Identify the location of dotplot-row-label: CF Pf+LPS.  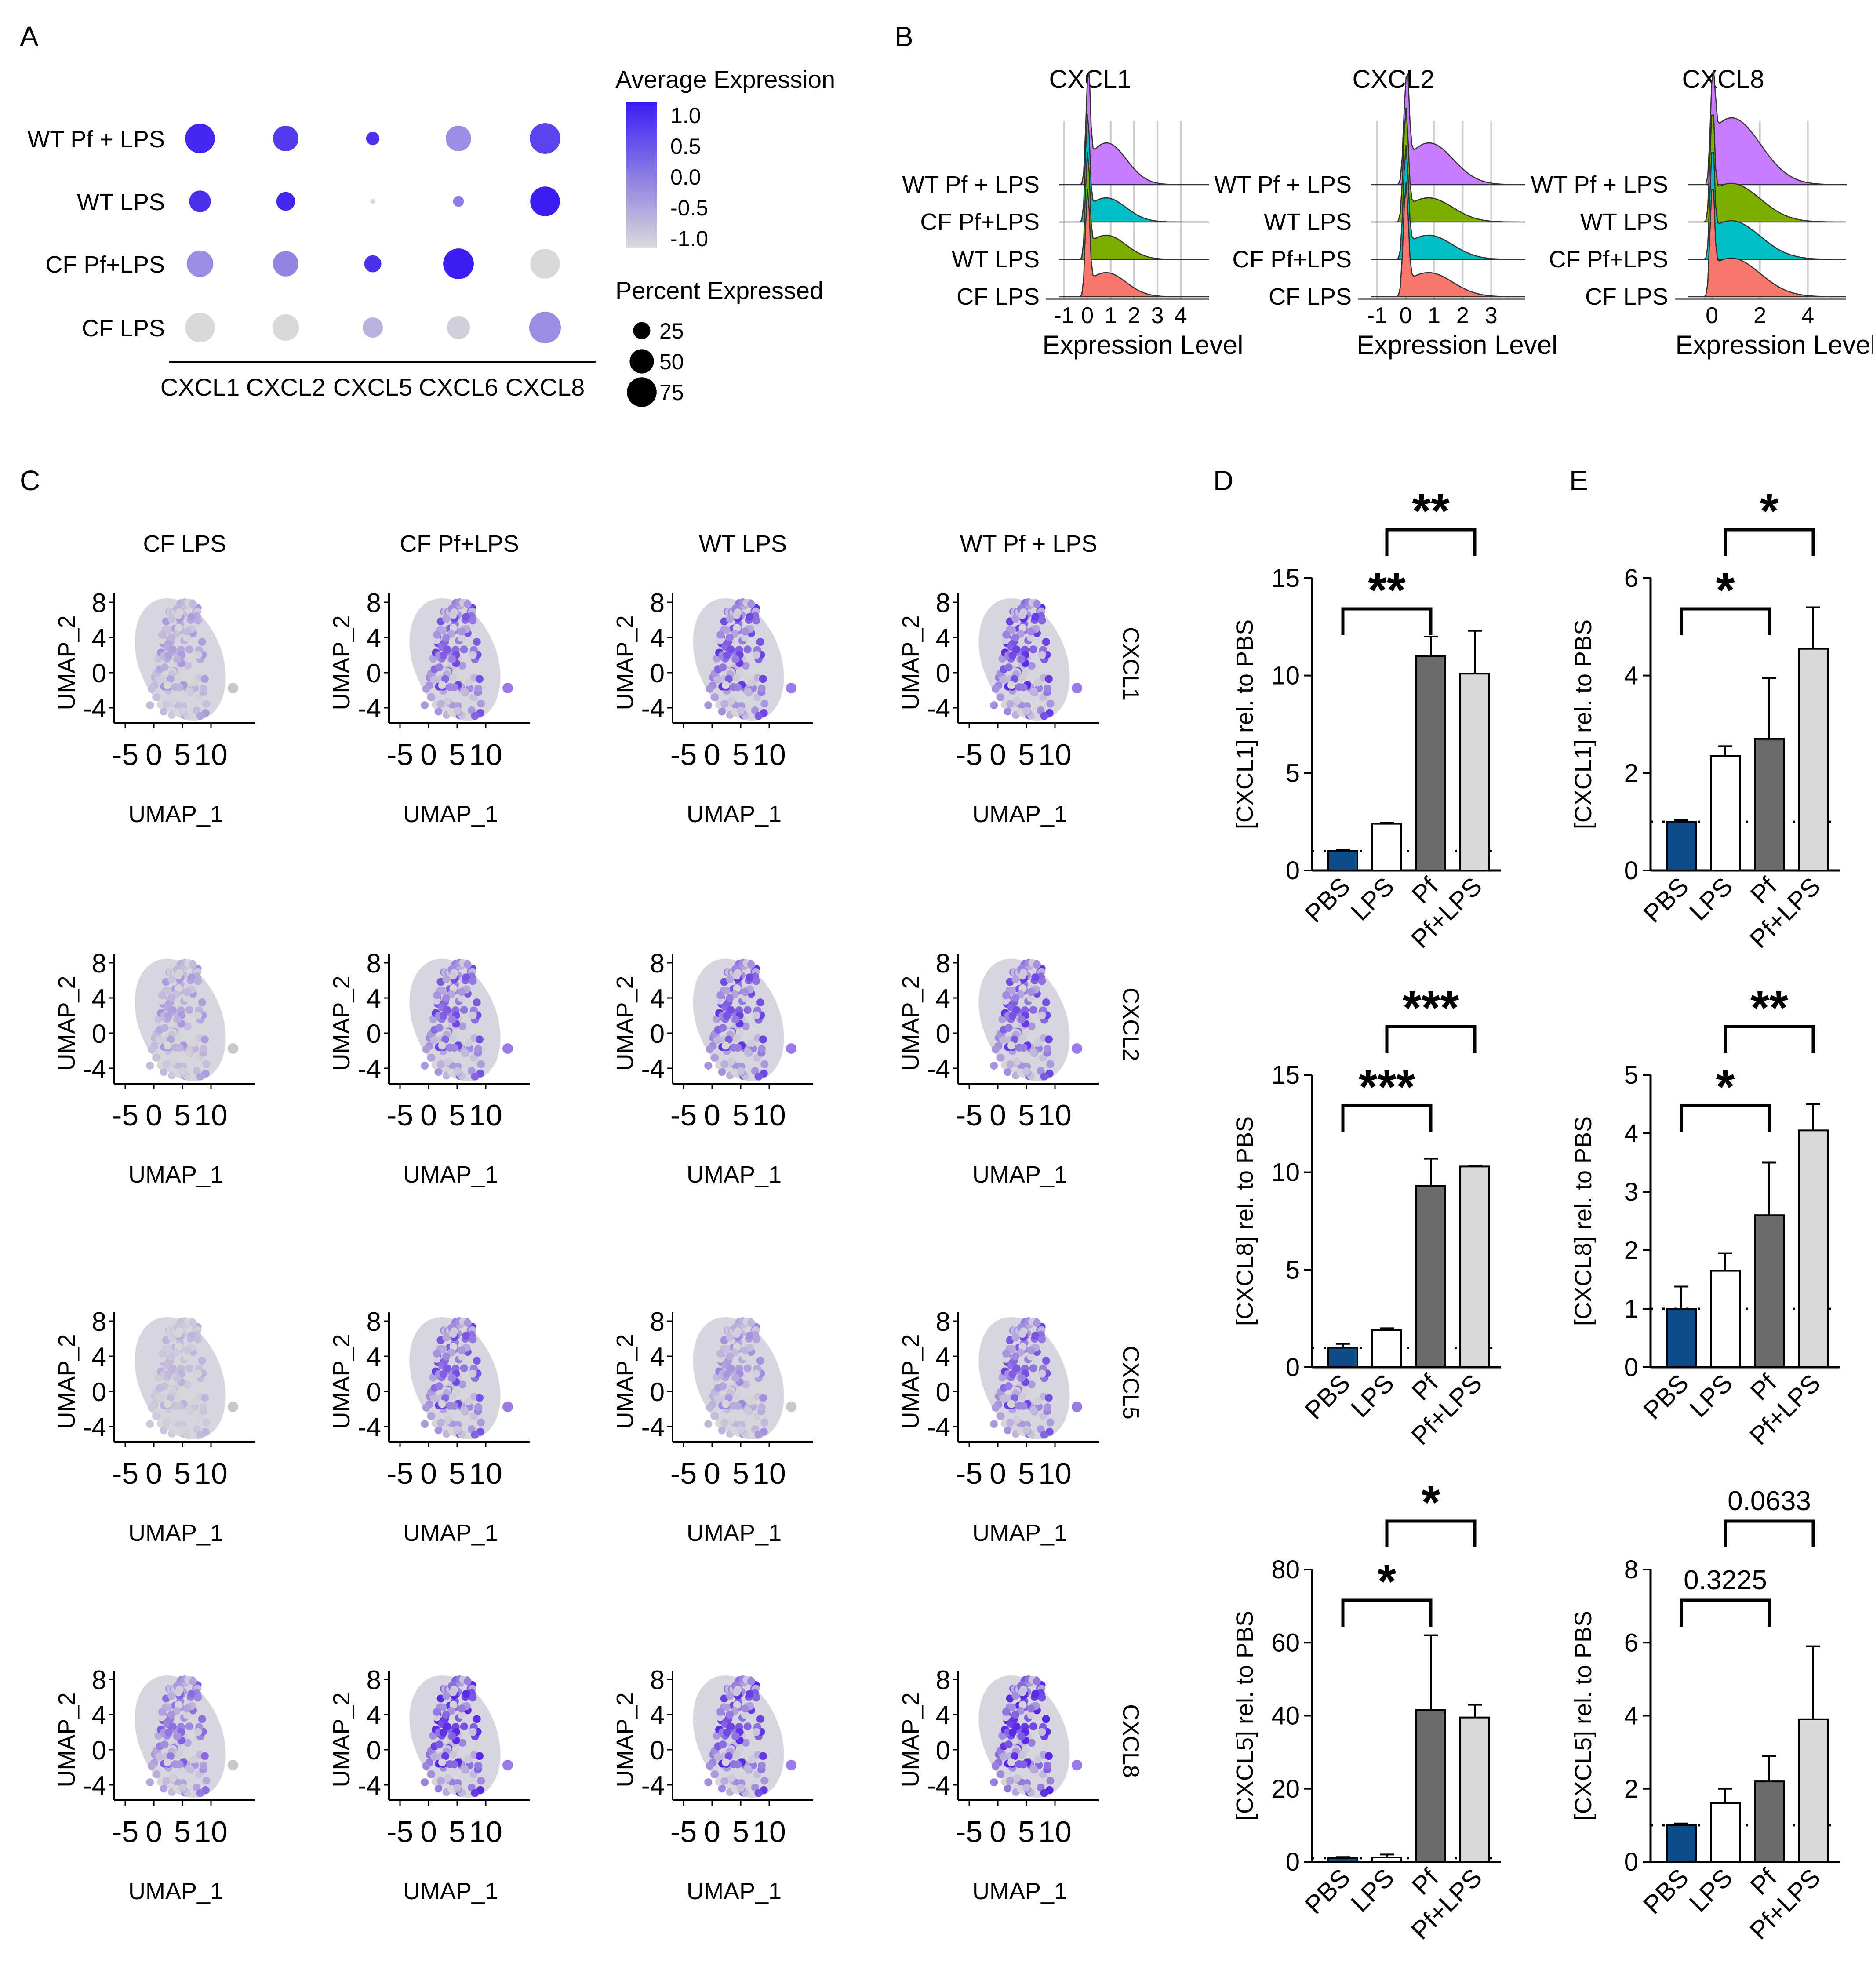
(105, 264).